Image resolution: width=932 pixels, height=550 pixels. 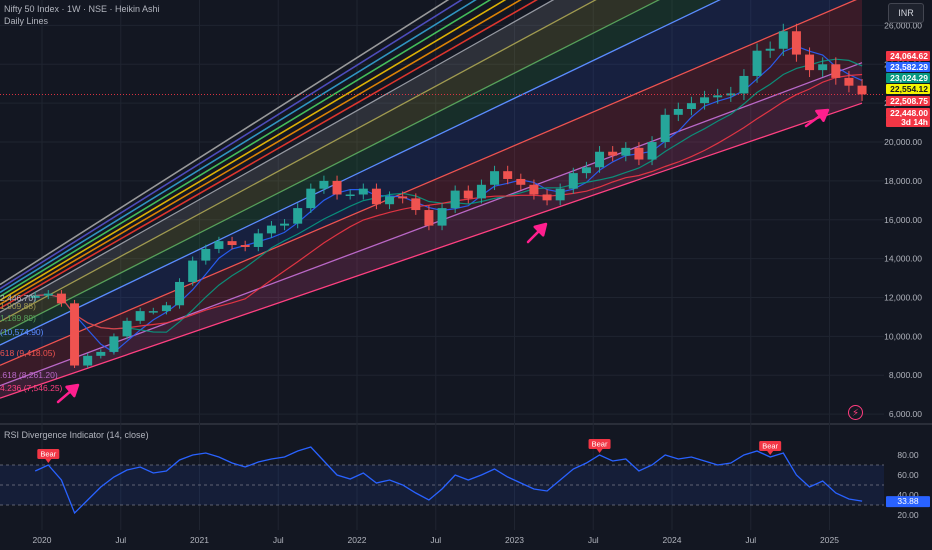 What do you see at coordinates (905, 375) in the screenshot?
I see `price-axis-label: 8,000.00` at bounding box center [905, 375].